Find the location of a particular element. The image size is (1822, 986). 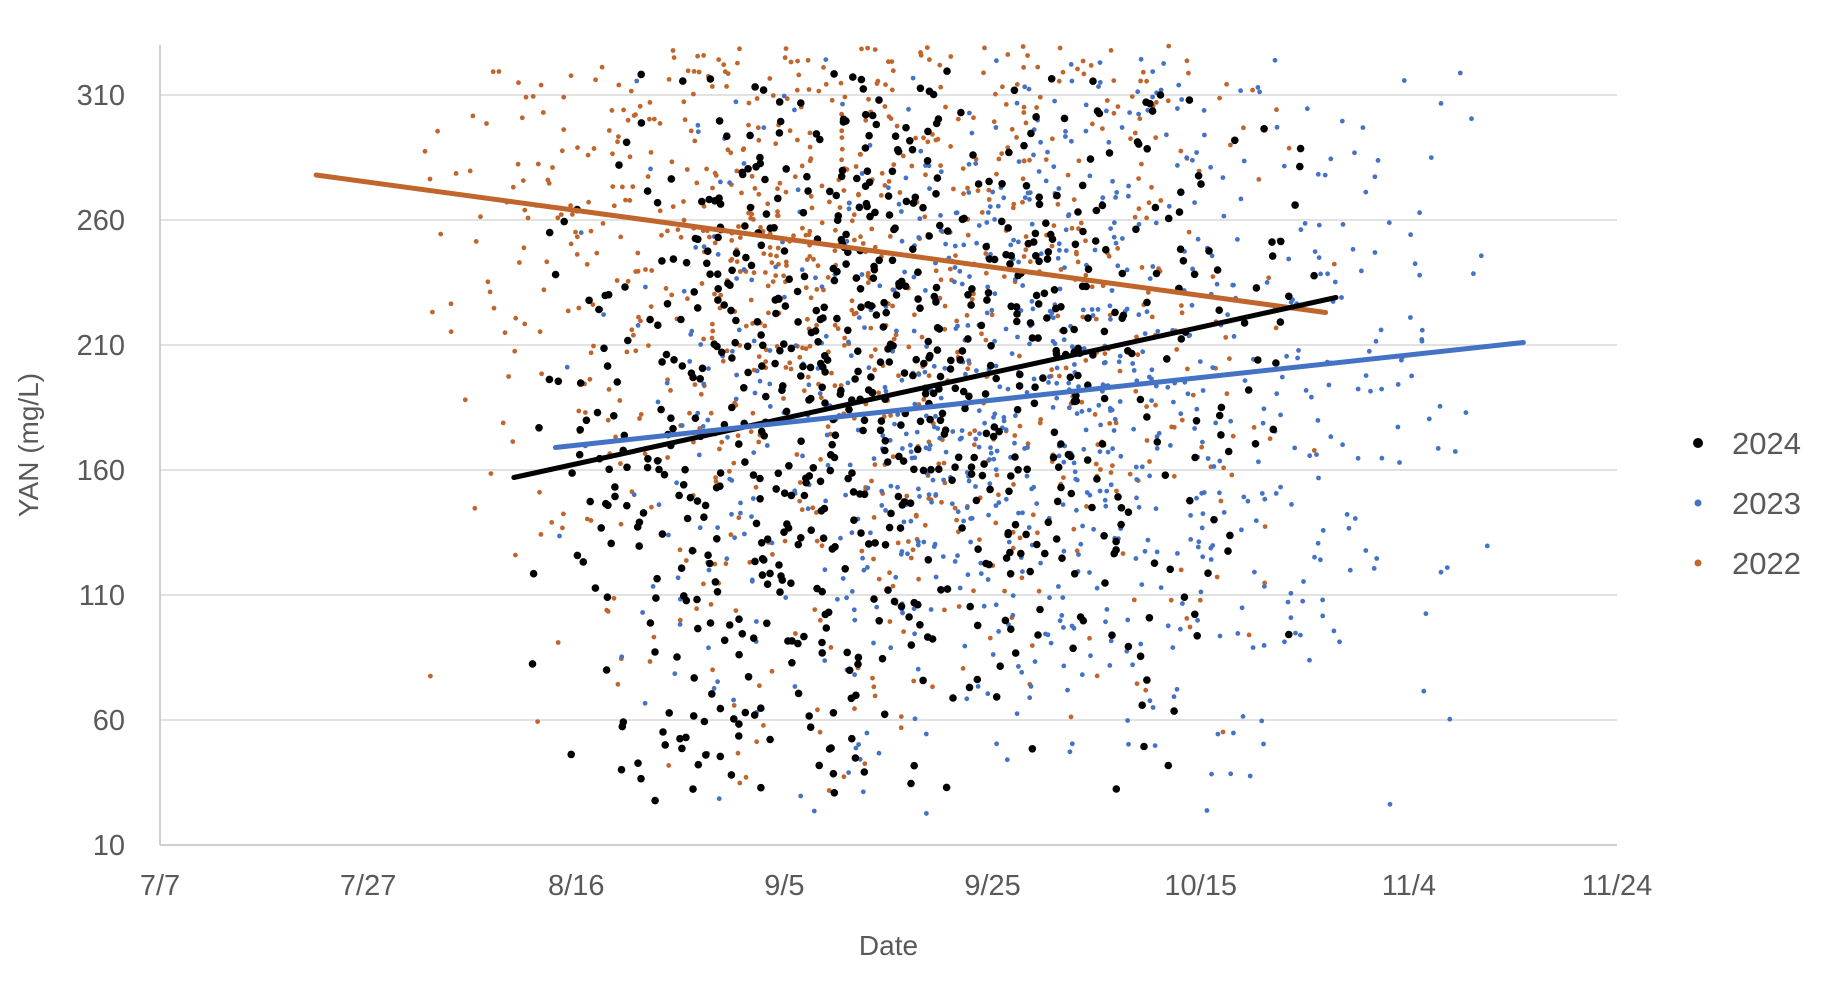

x-tick-label: 11/24 is located at coordinates (1617, 886).